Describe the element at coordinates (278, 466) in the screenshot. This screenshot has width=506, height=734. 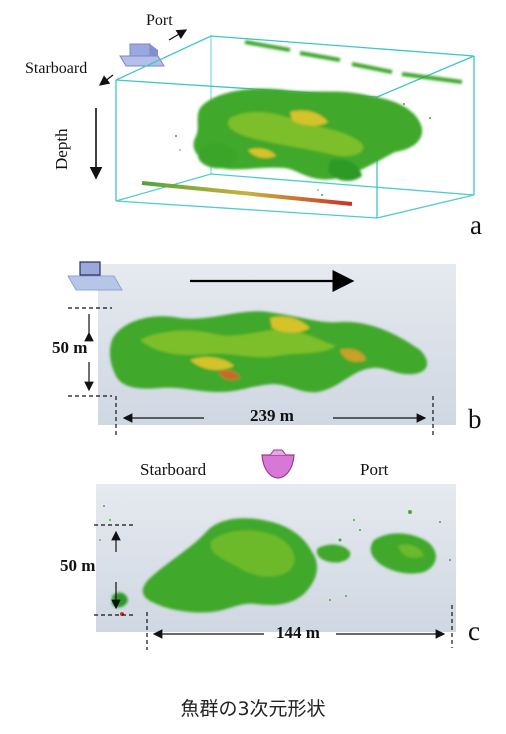
I see `hull-icon` at that location.